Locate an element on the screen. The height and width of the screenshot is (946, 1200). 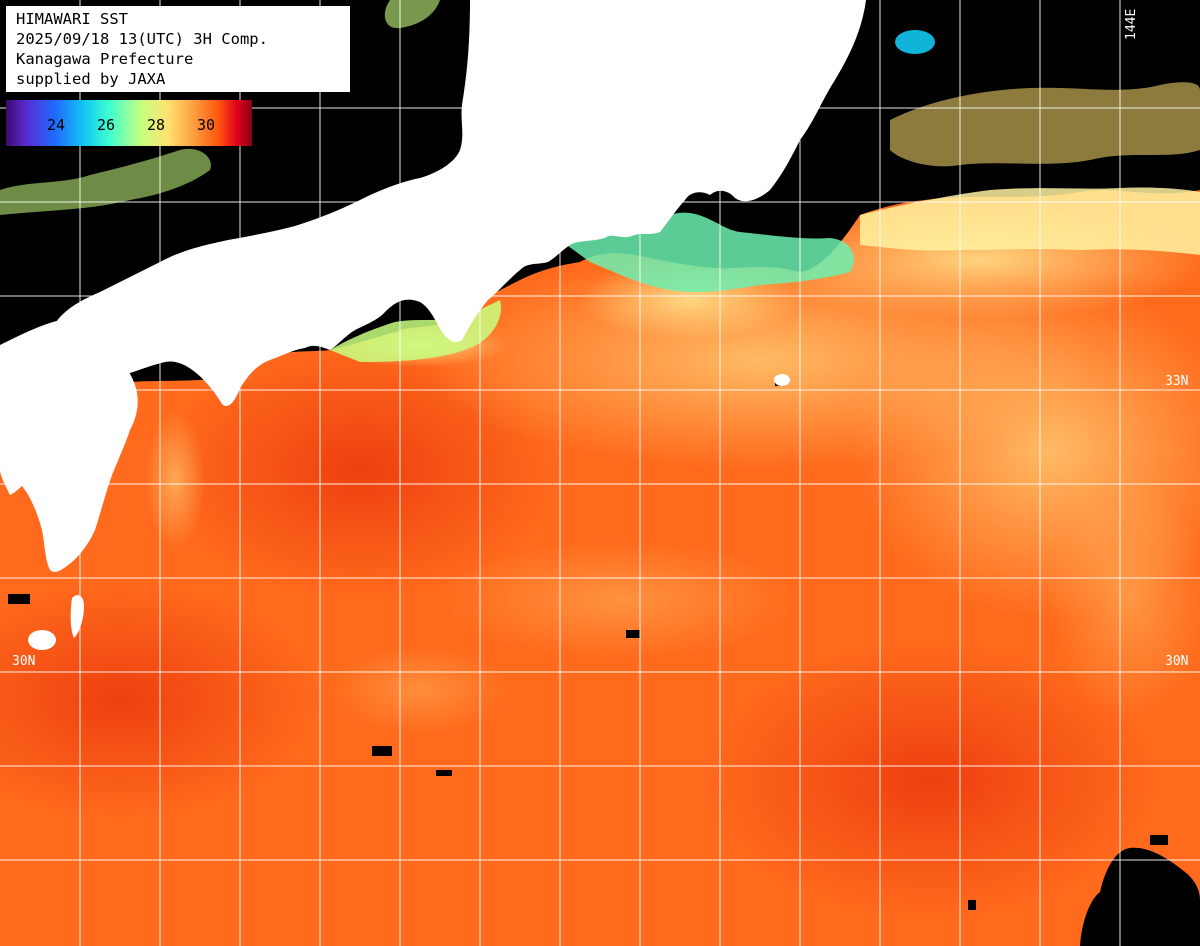
land-shikoku-kyushu is located at coordinates (69, 446).